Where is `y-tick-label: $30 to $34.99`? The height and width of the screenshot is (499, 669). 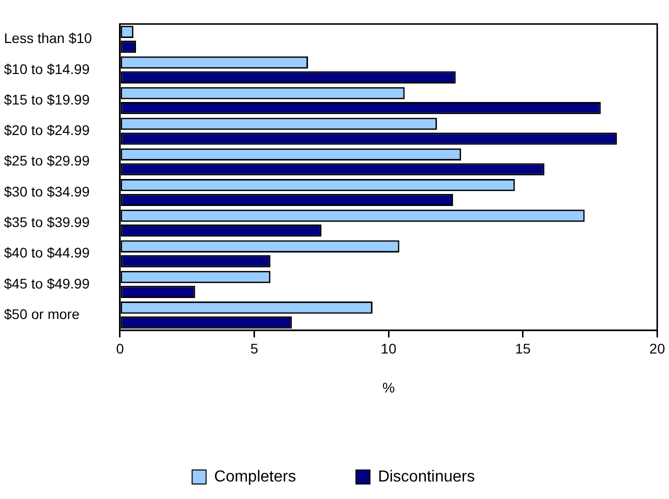
y-tick-label: $30 to $34.99 is located at coordinates (47, 191).